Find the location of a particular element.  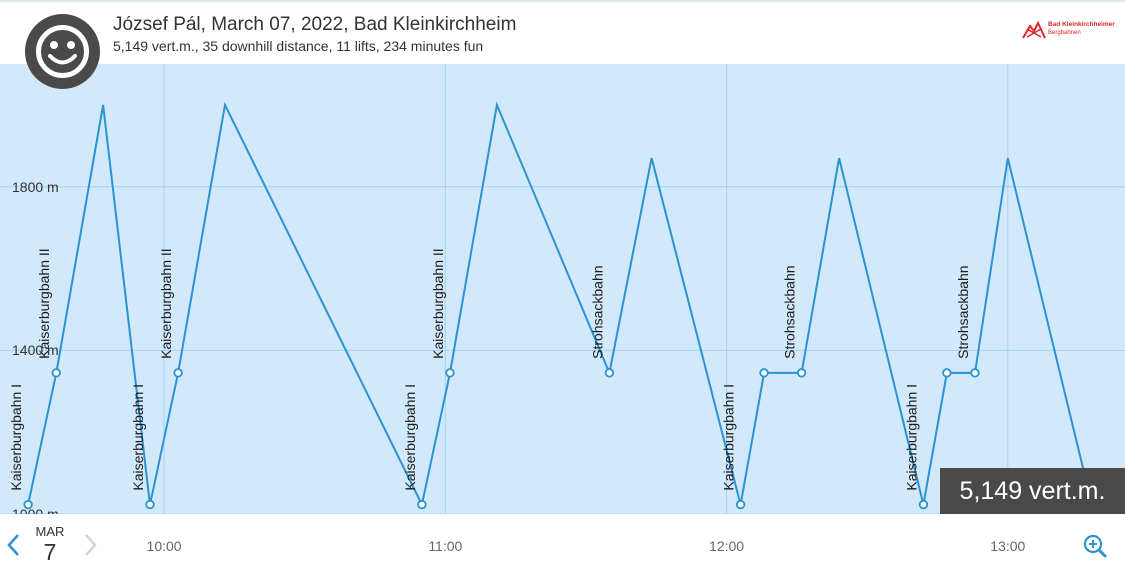

total-vertical-badge: 5,149 vert.m. is located at coordinates (1032, 491).